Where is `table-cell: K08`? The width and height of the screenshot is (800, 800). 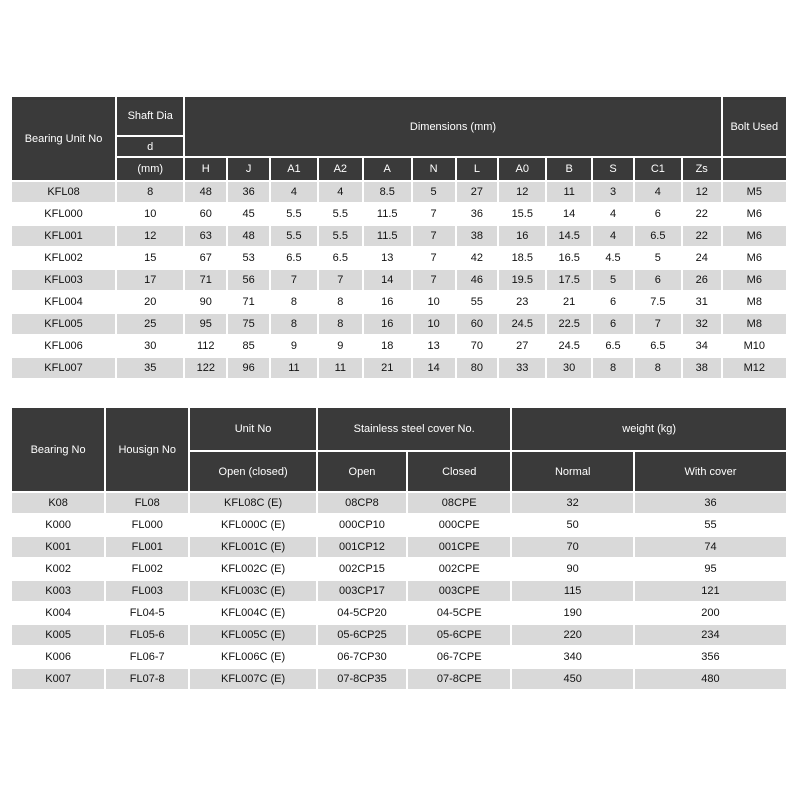 table-cell: K08 is located at coordinates (58, 503).